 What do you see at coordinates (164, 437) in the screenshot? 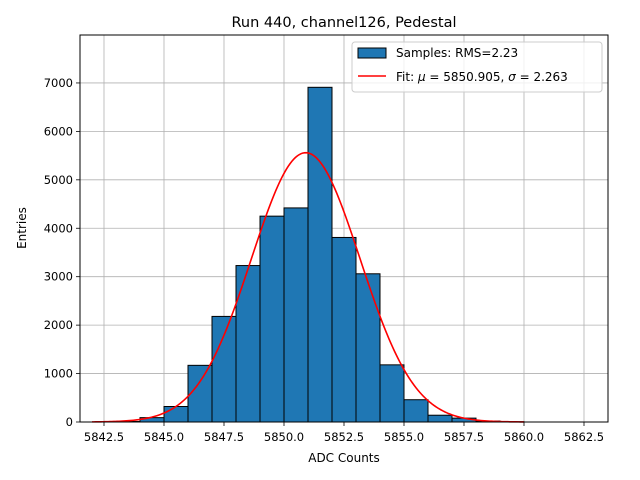
I see `x-tick-label: 5845.0` at bounding box center [164, 437].